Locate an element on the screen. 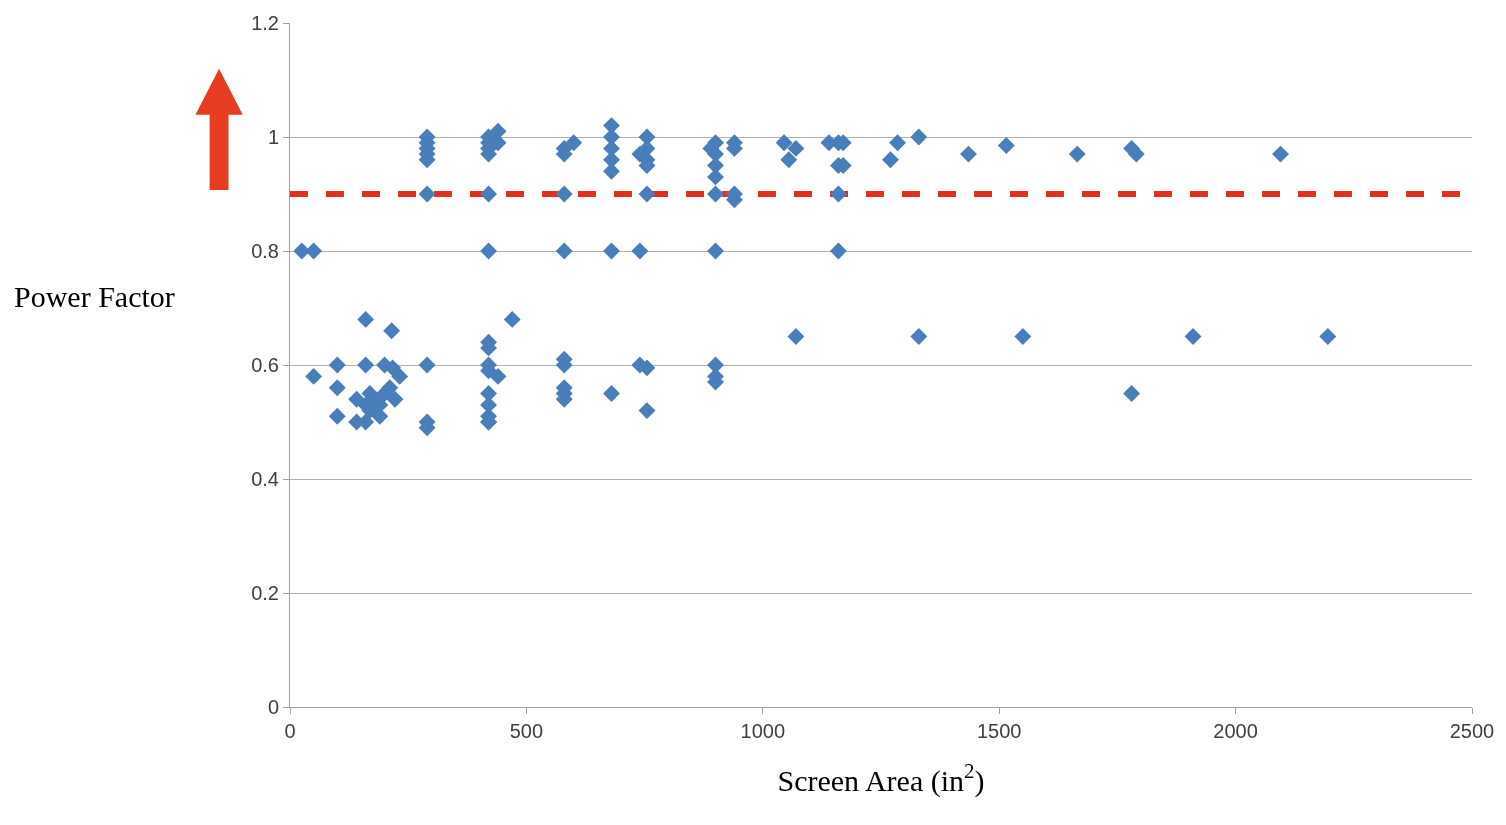  x-tick-label: 0 is located at coordinates (290, 731).